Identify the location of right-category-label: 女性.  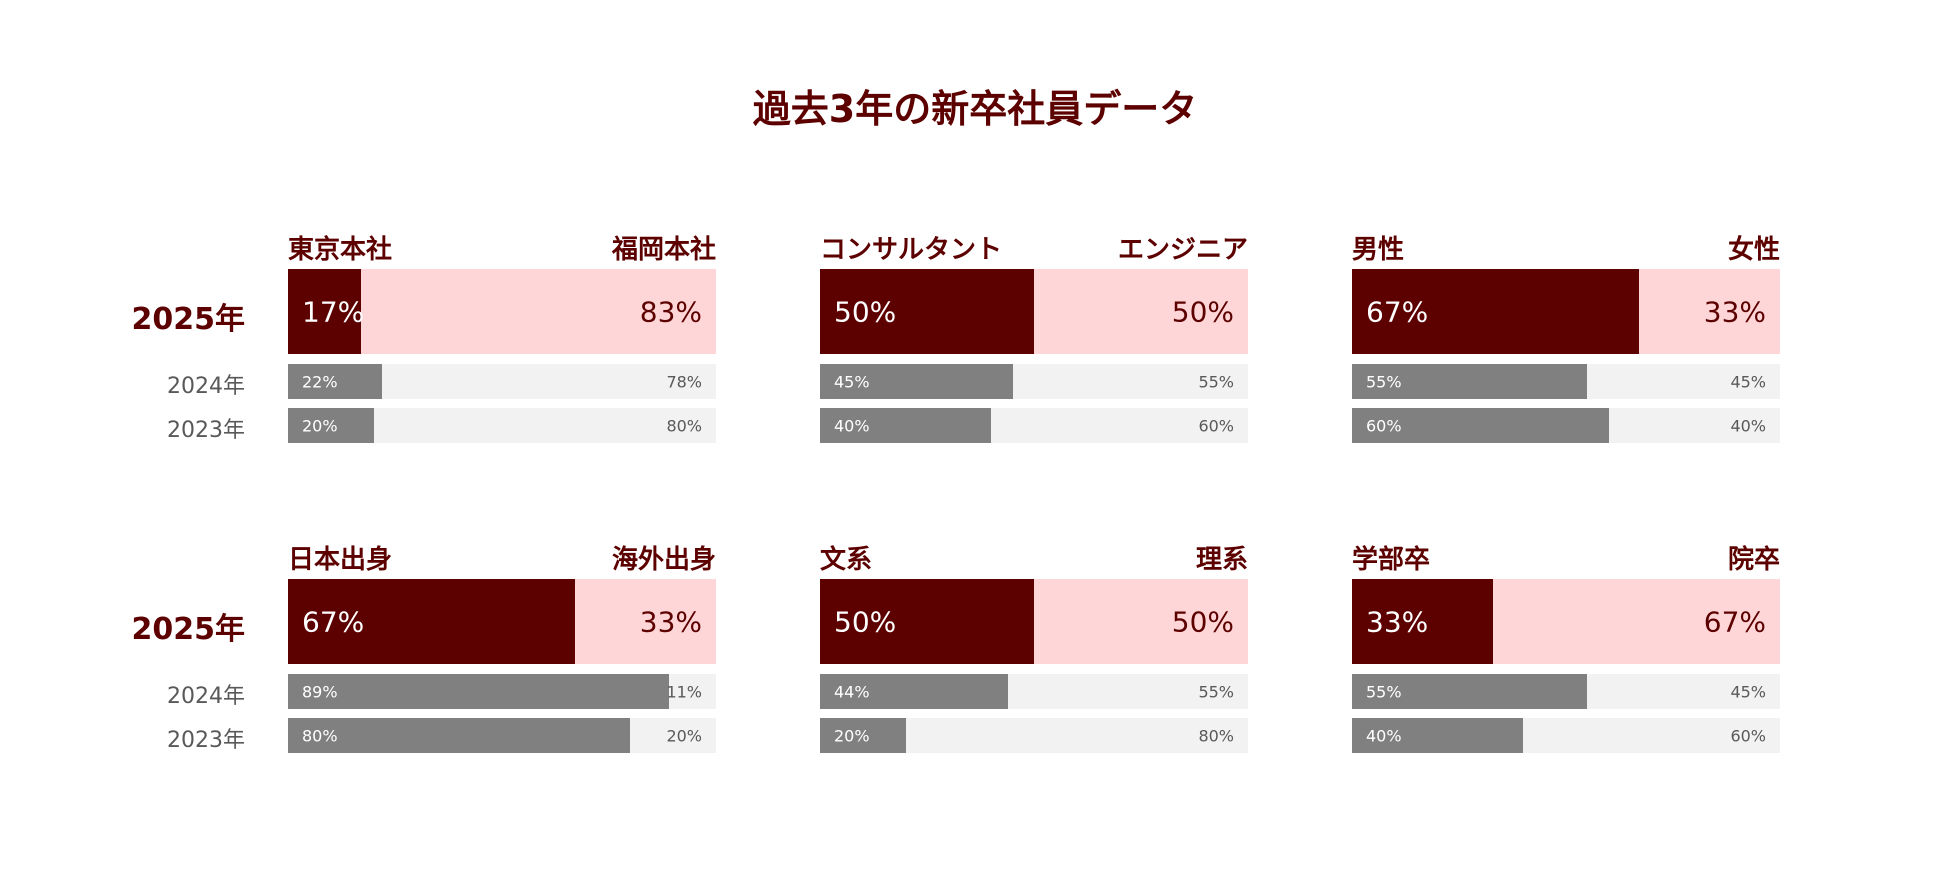
(1753, 250).